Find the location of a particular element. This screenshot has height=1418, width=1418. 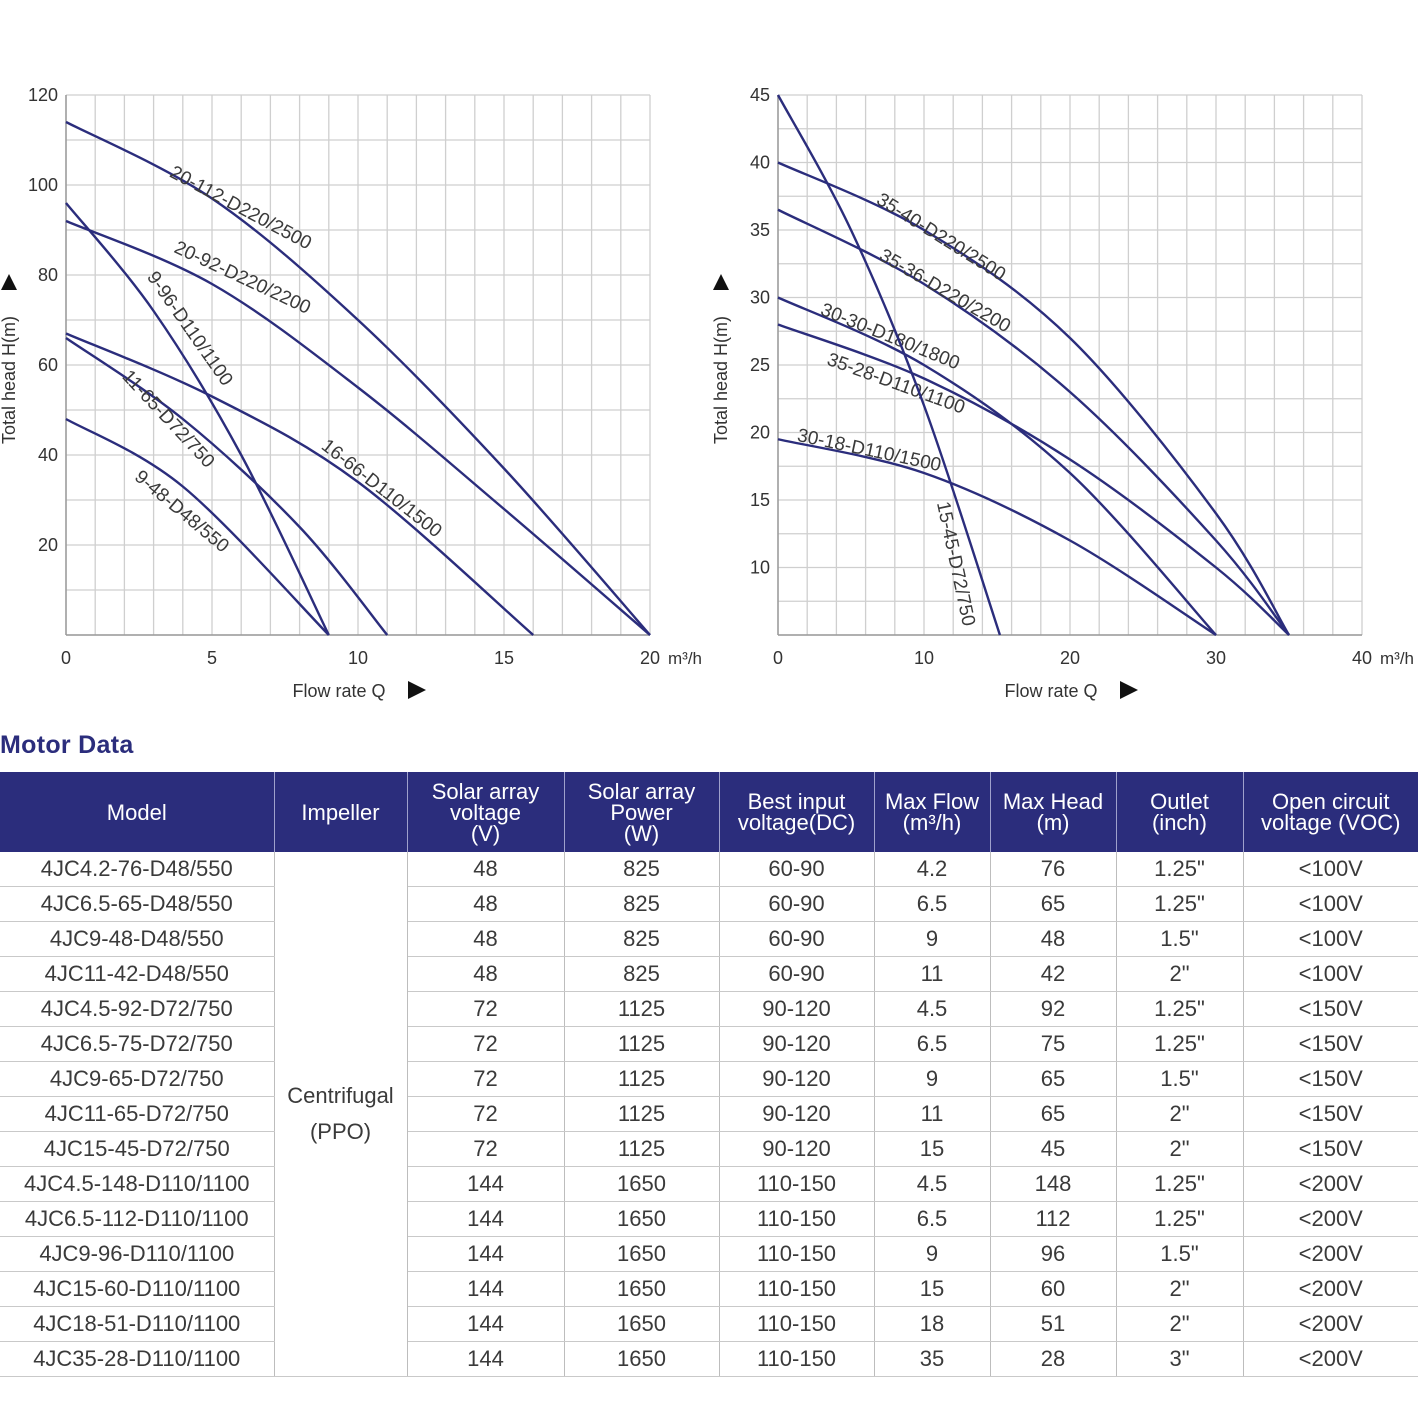

cell-max-head: 148 is located at coordinates (1053, 1184).